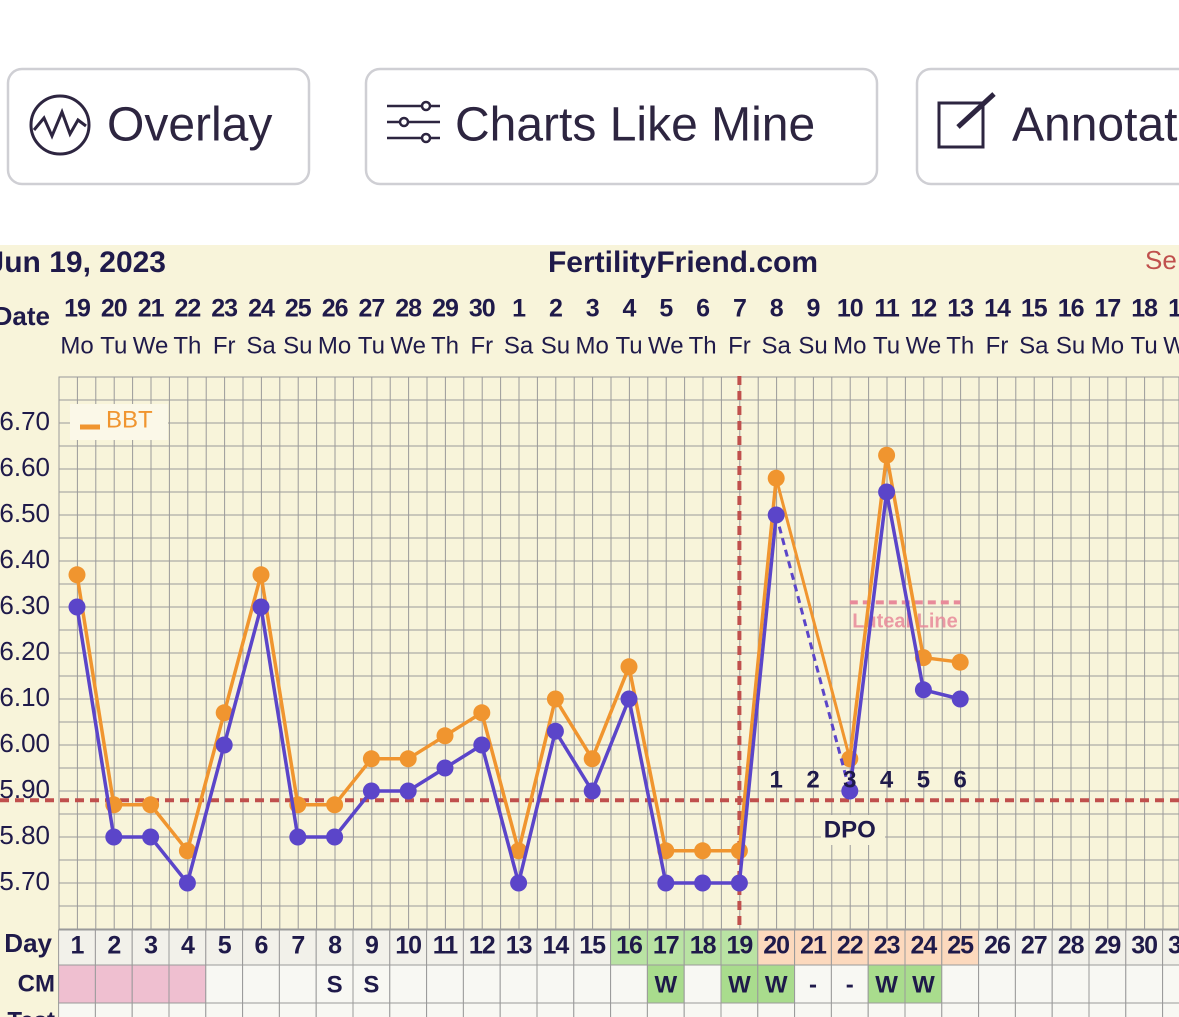 This screenshot has width=1179, height=1017. What do you see at coordinates (371, 309) in the screenshot?
I see `date-label: 27` at bounding box center [371, 309].